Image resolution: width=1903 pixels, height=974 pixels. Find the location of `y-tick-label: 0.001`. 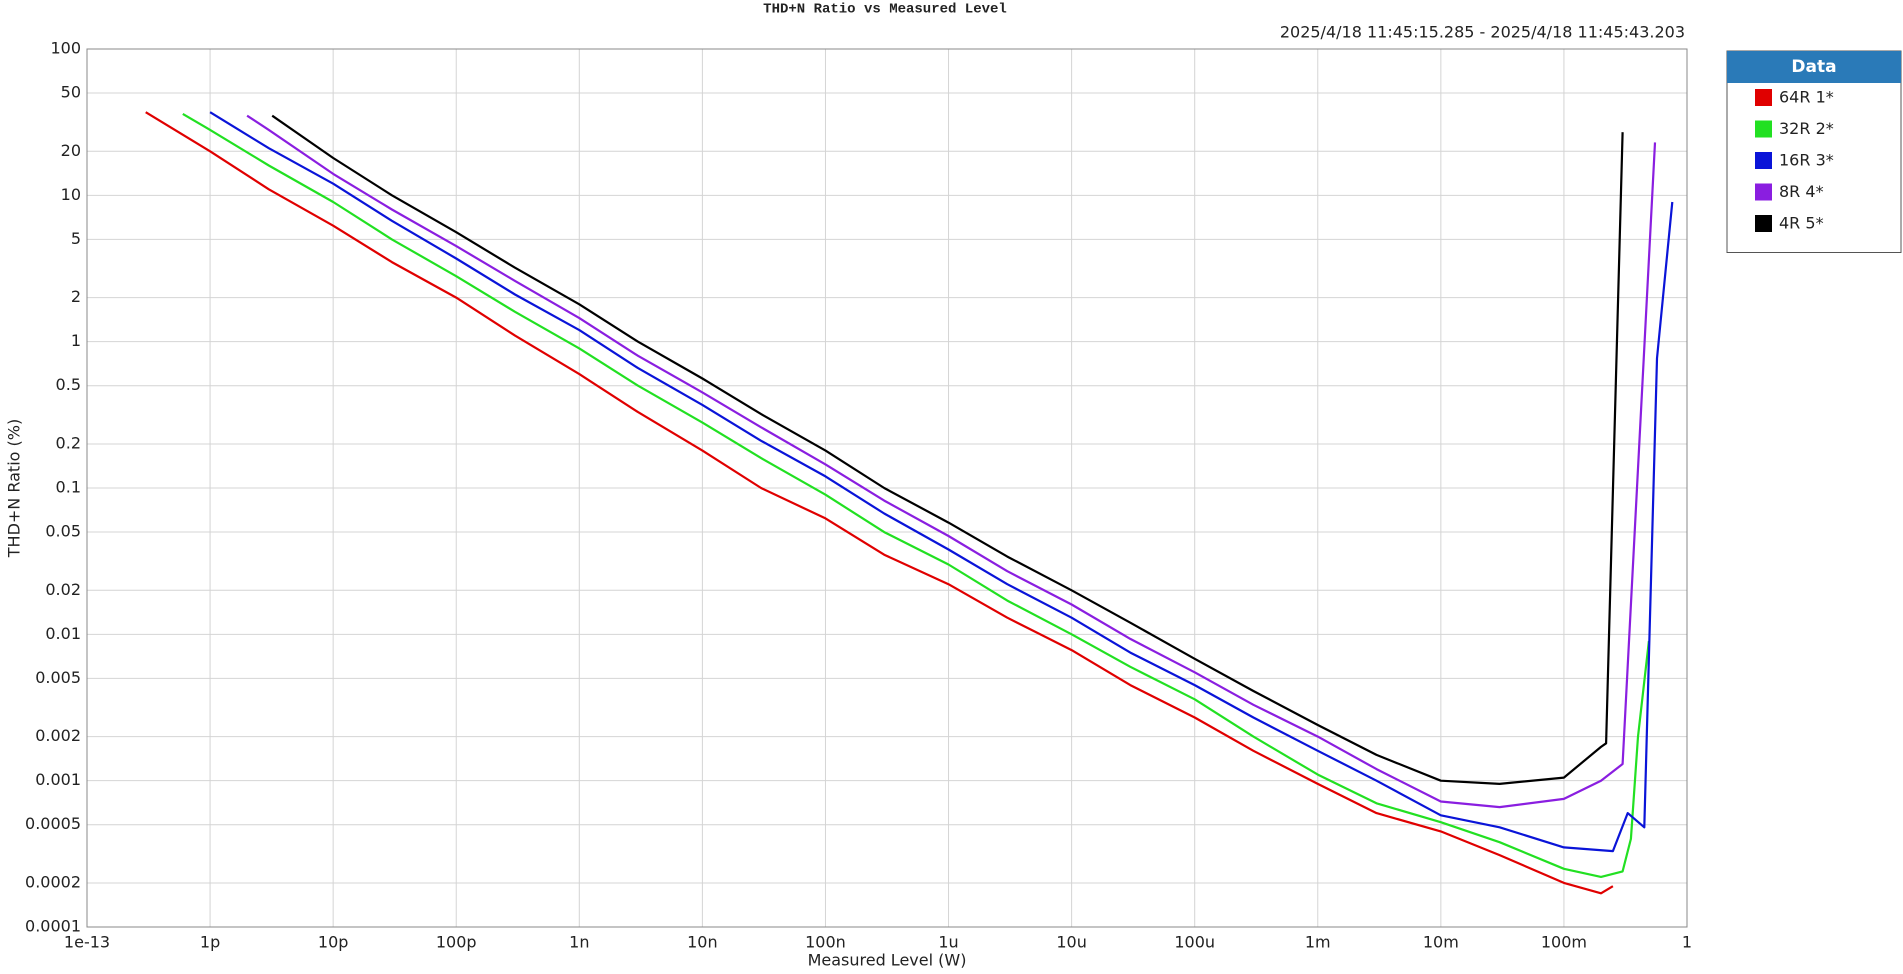

y-tick-label: 0.001 is located at coordinates (58, 779).